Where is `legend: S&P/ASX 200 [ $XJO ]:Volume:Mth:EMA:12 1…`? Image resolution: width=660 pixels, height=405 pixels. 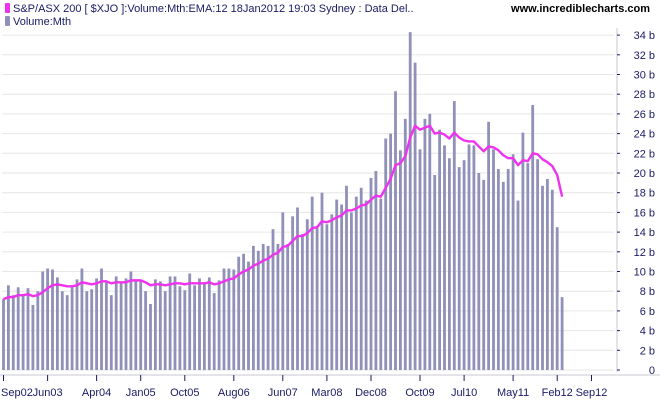 legend: S&P/ASX 200 [ $XJO ]:Volume:Mth:EMA:12 1… is located at coordinates (209, 15).